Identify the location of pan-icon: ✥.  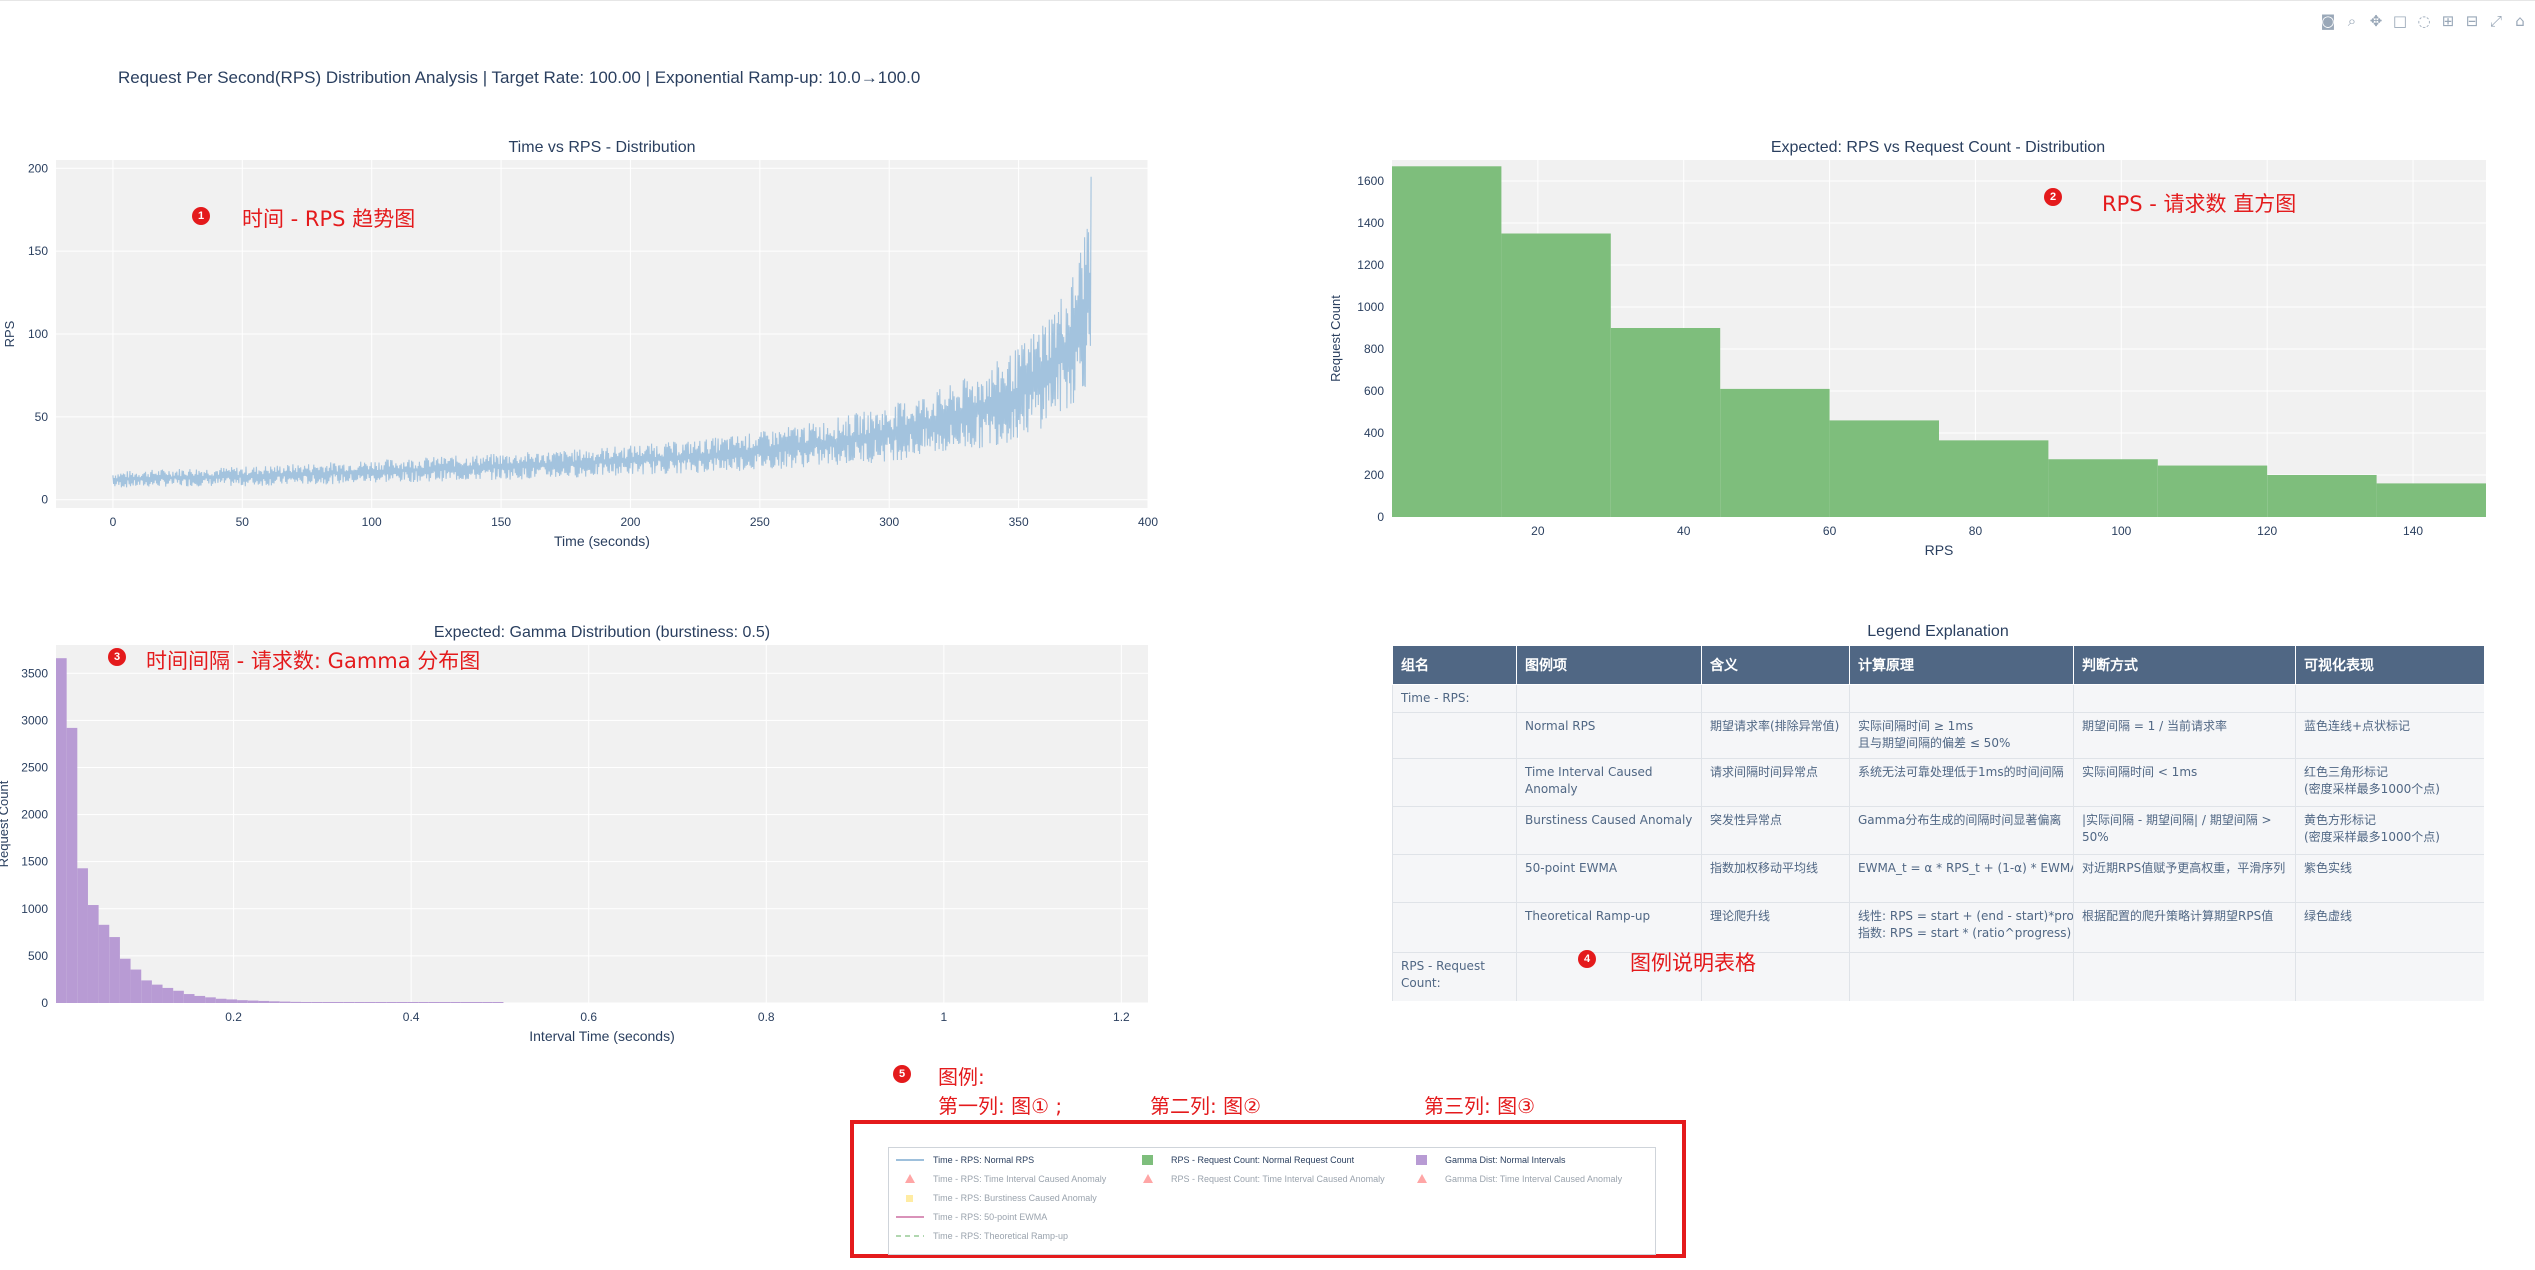
(2376, 21).